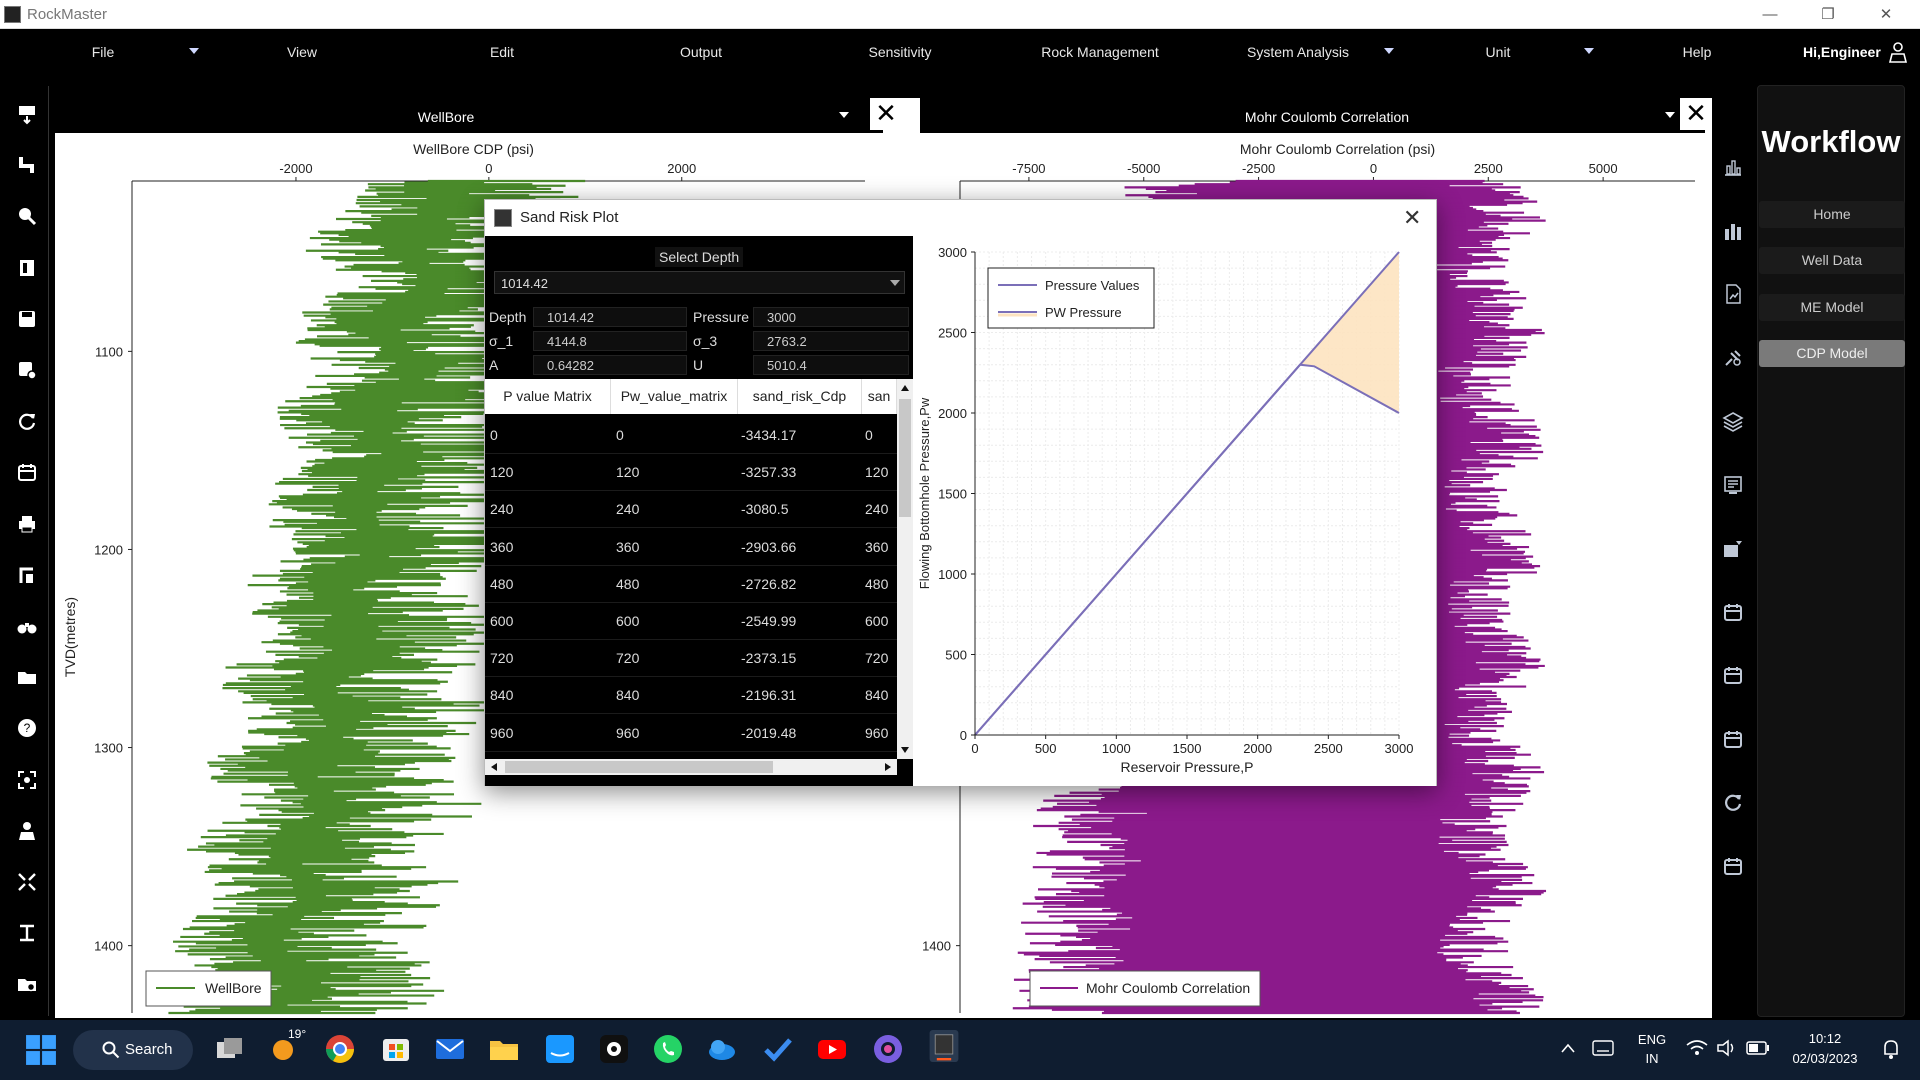  Describe the element at coordinates (1100, 52) in the screenshot. I see `menu-rock-management: Rock Management` at that location.